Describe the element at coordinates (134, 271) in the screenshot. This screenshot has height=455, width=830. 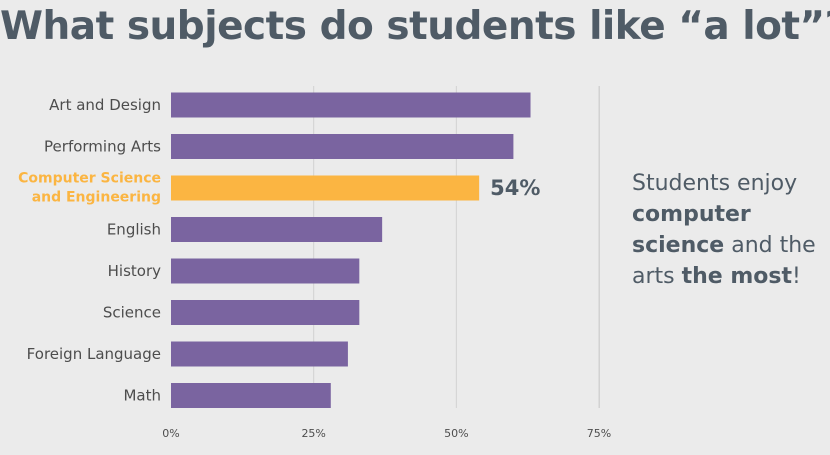
I see `category-label: History` at that location.